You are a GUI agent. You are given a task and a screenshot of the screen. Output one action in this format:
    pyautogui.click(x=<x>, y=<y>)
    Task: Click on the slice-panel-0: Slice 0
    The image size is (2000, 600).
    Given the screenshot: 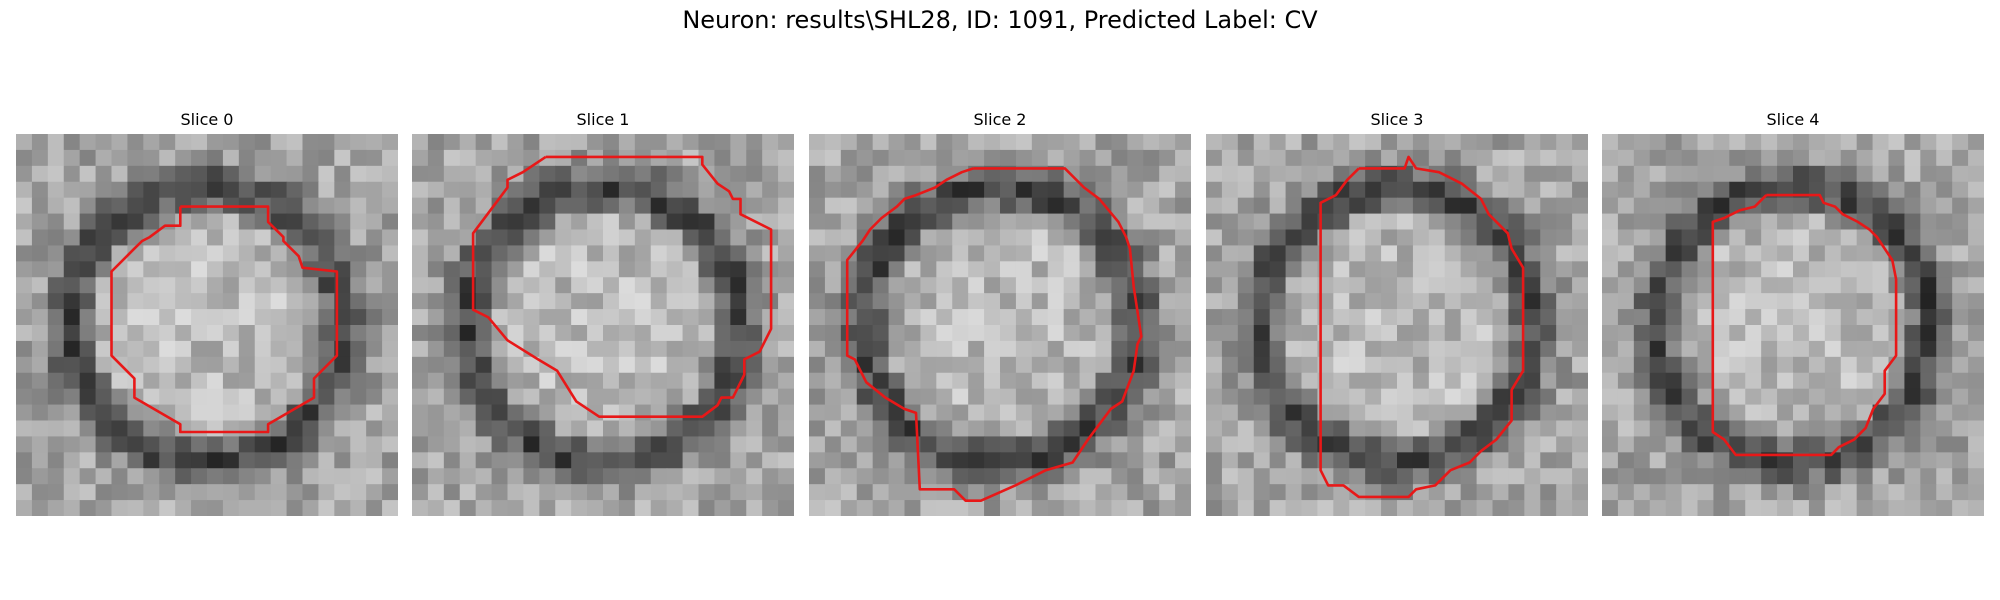 What is the action you would take?
    pyautogui.click(x=207, y=312)
    